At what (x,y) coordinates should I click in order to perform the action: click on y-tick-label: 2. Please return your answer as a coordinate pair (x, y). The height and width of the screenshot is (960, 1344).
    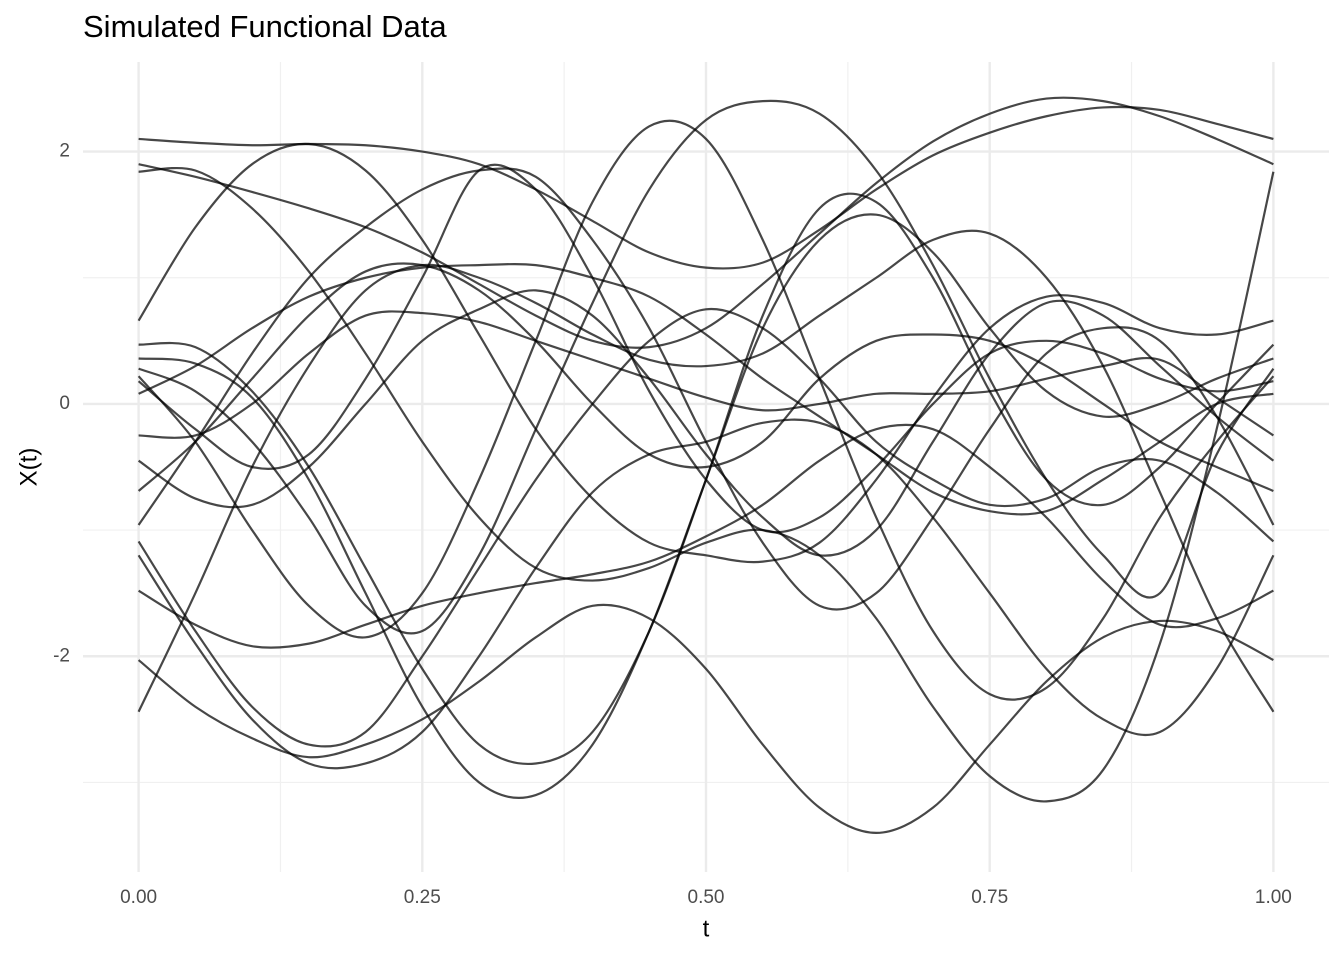
    Looking at the image, I should click on (64, 151).